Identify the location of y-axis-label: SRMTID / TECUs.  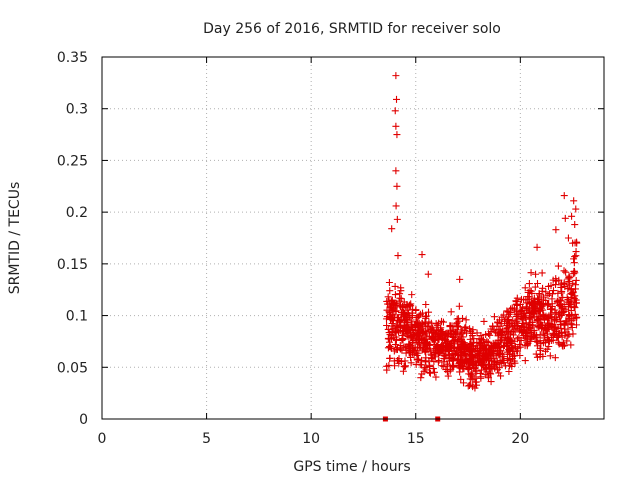
(15, 238).